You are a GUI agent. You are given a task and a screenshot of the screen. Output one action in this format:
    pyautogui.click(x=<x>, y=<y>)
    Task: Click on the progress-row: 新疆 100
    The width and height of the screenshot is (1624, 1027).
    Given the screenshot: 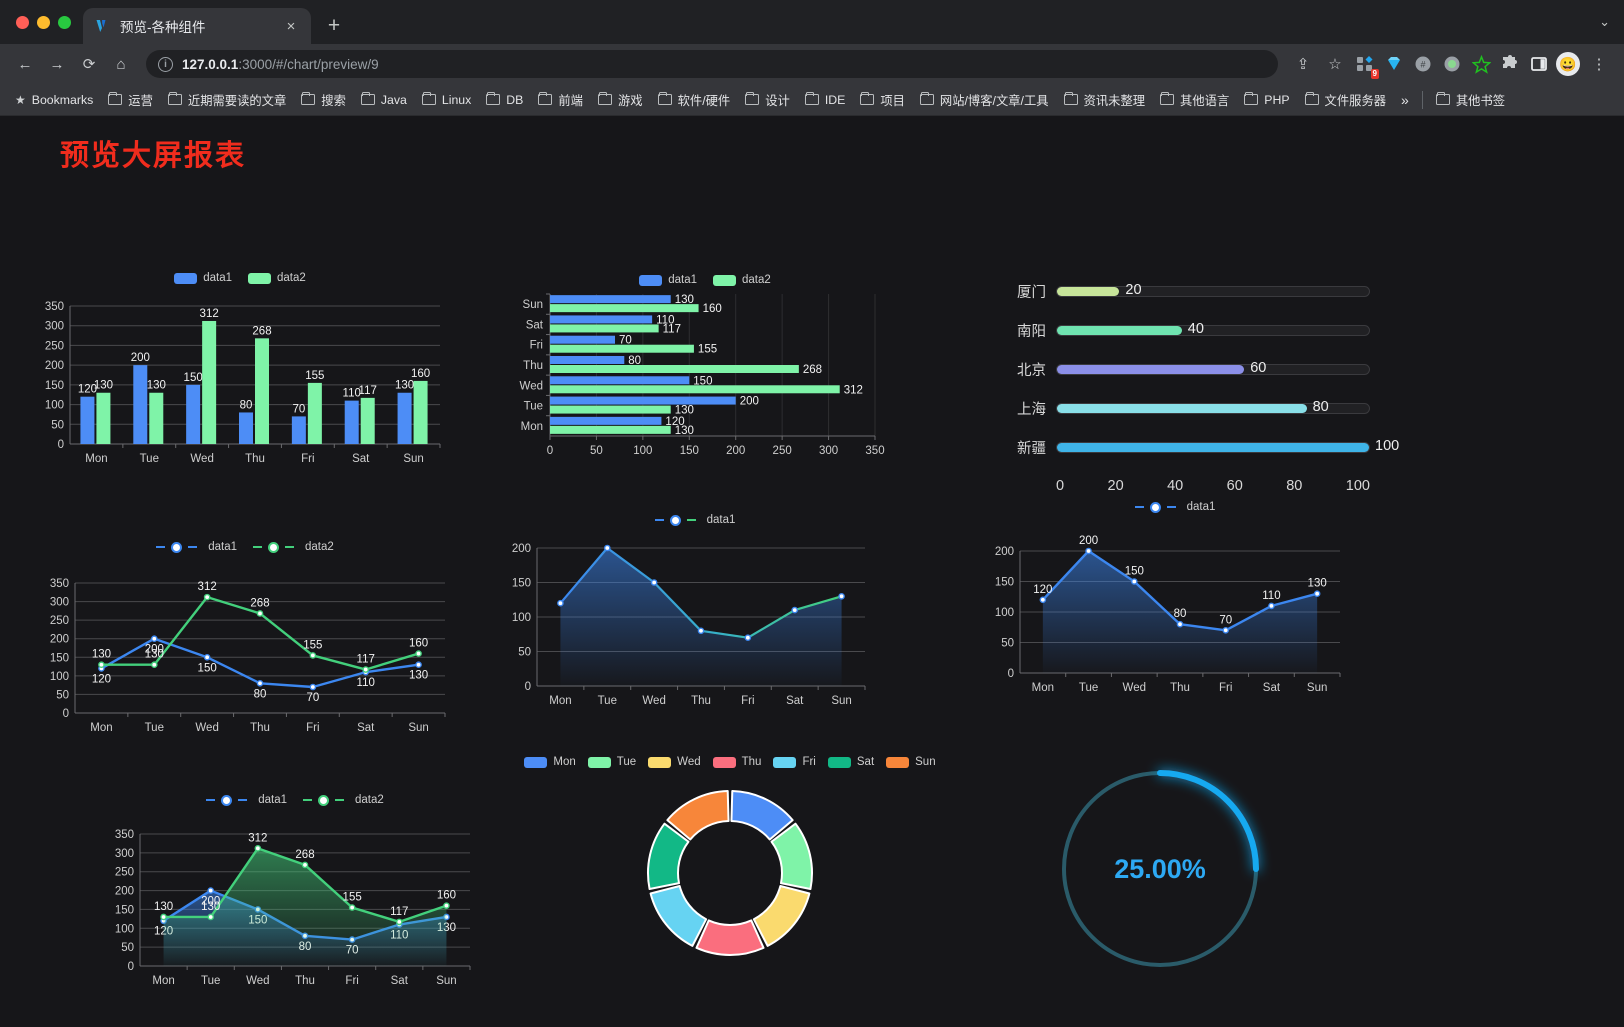 What is the action you would take?
    pyautogui.click(x=1199, y=447)
    